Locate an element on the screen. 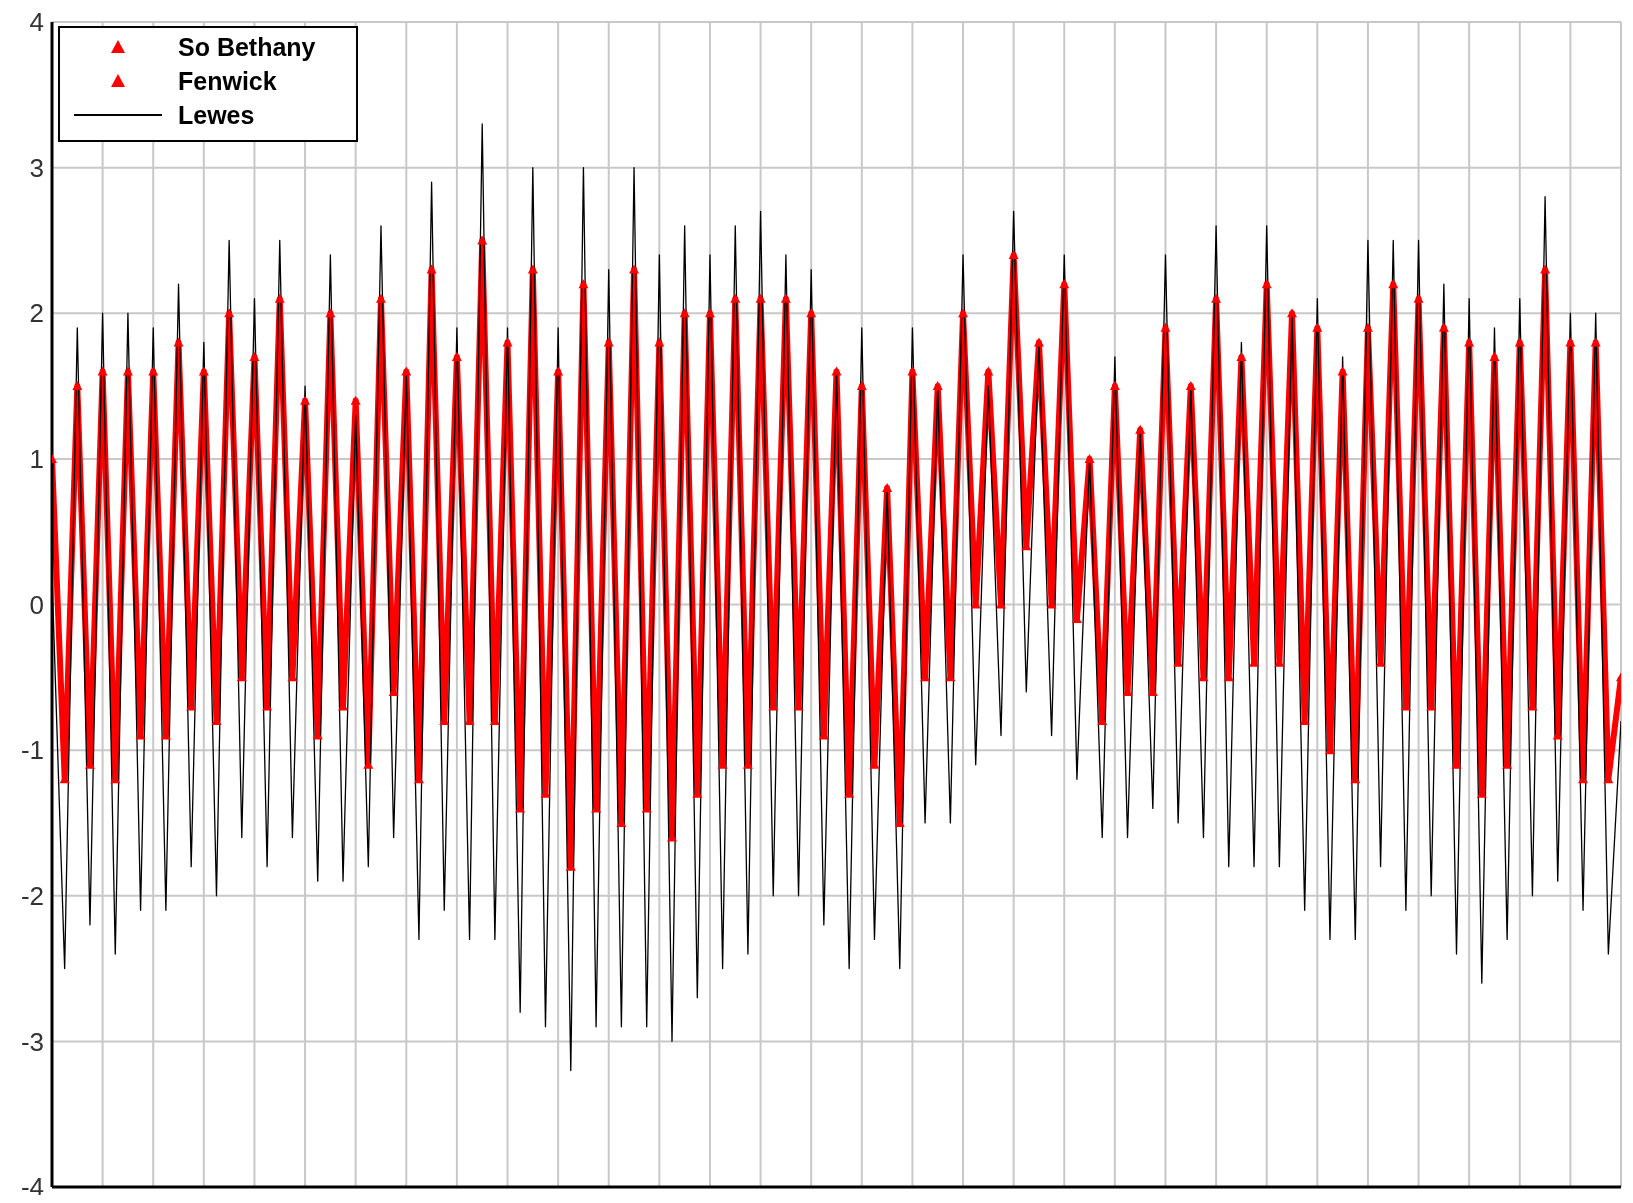 The height and width of the screenshot is (1203, 1633). legend-label: So Bethany is located at coordinates (247, 47).